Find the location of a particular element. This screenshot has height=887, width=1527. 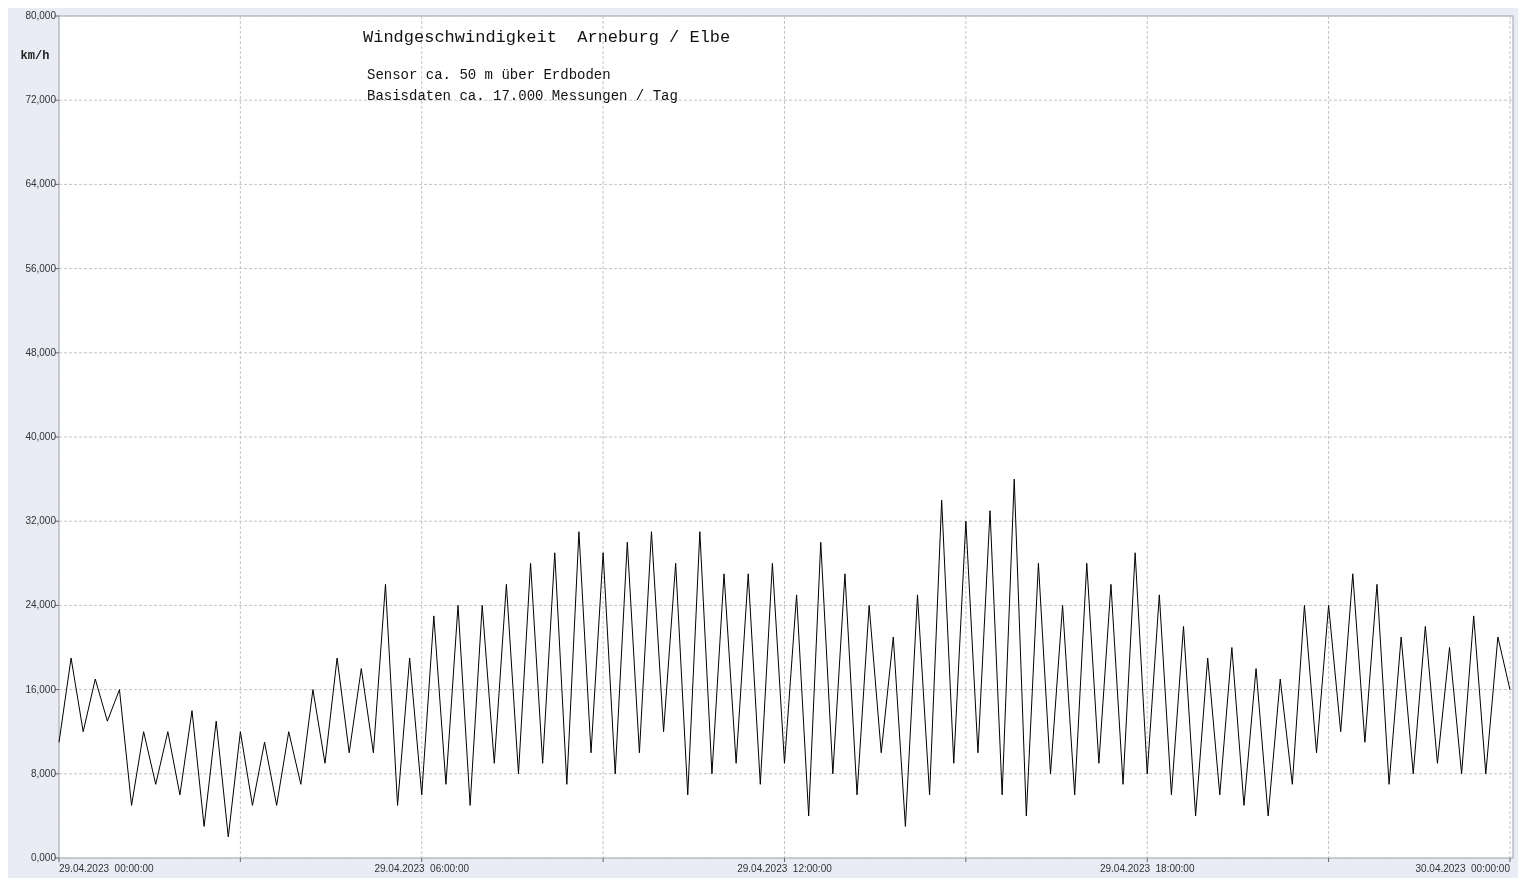

x-tick-label: 29.04.2023 12:00:00 is located at coordinates (785, 868).